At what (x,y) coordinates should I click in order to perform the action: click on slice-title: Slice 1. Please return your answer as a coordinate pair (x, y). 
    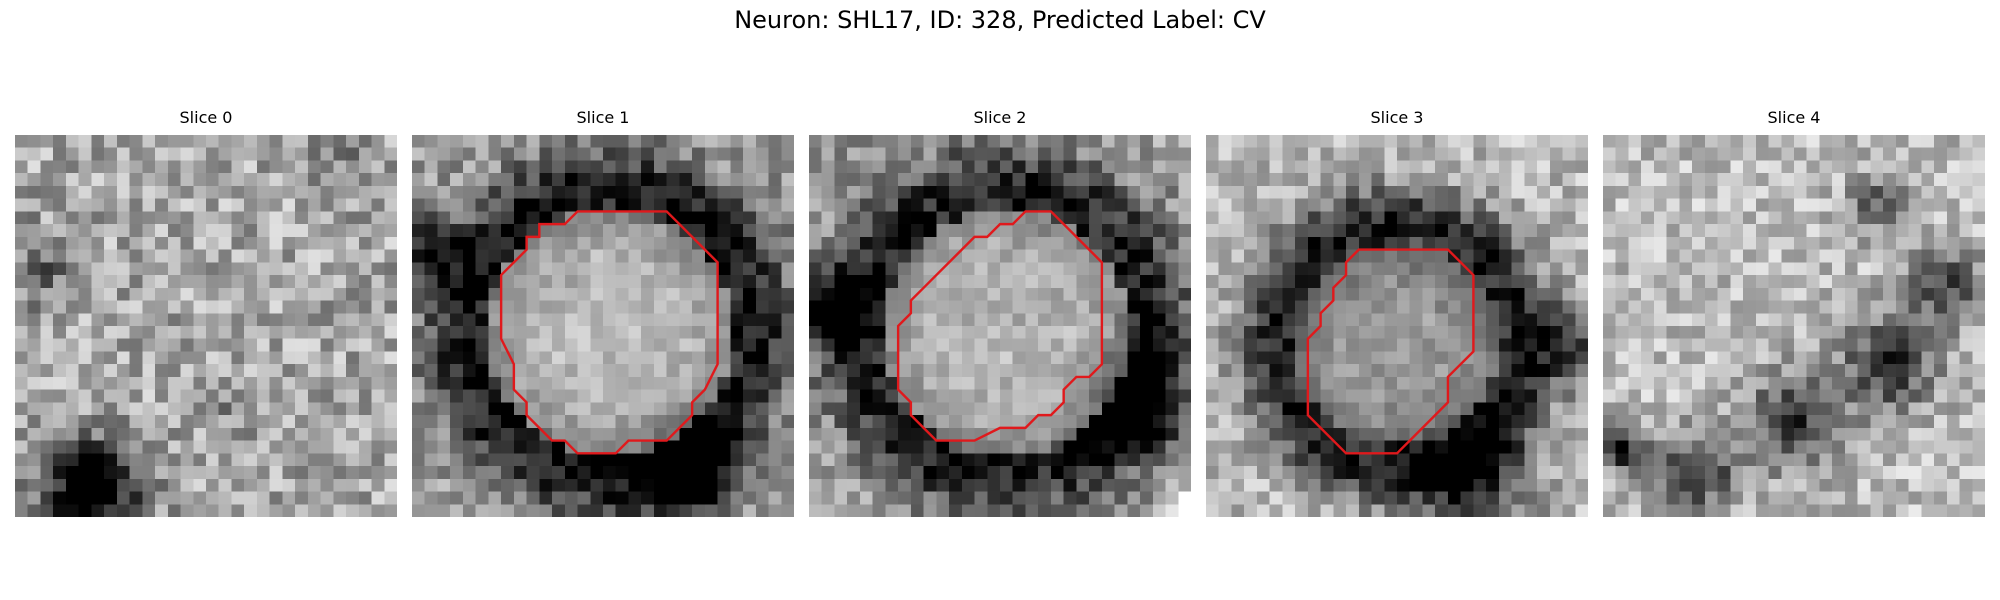
    Looking at the image, I should click on (603, 117).